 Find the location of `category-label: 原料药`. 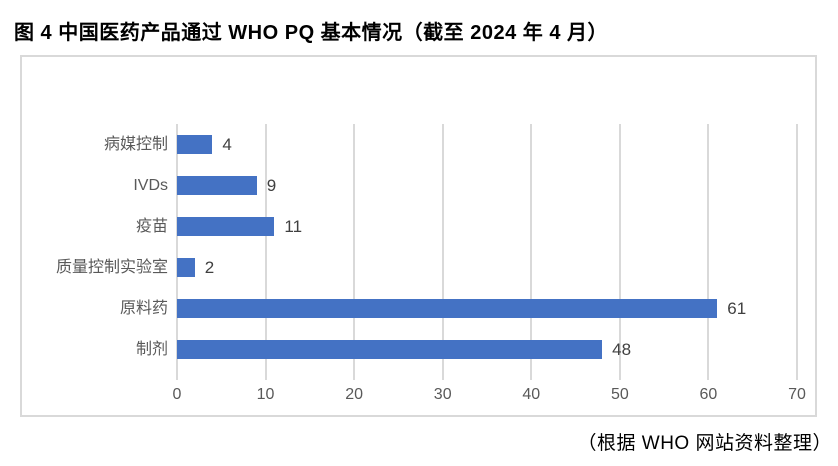

category-label: 原料药 is located at coordinates (143, 308).